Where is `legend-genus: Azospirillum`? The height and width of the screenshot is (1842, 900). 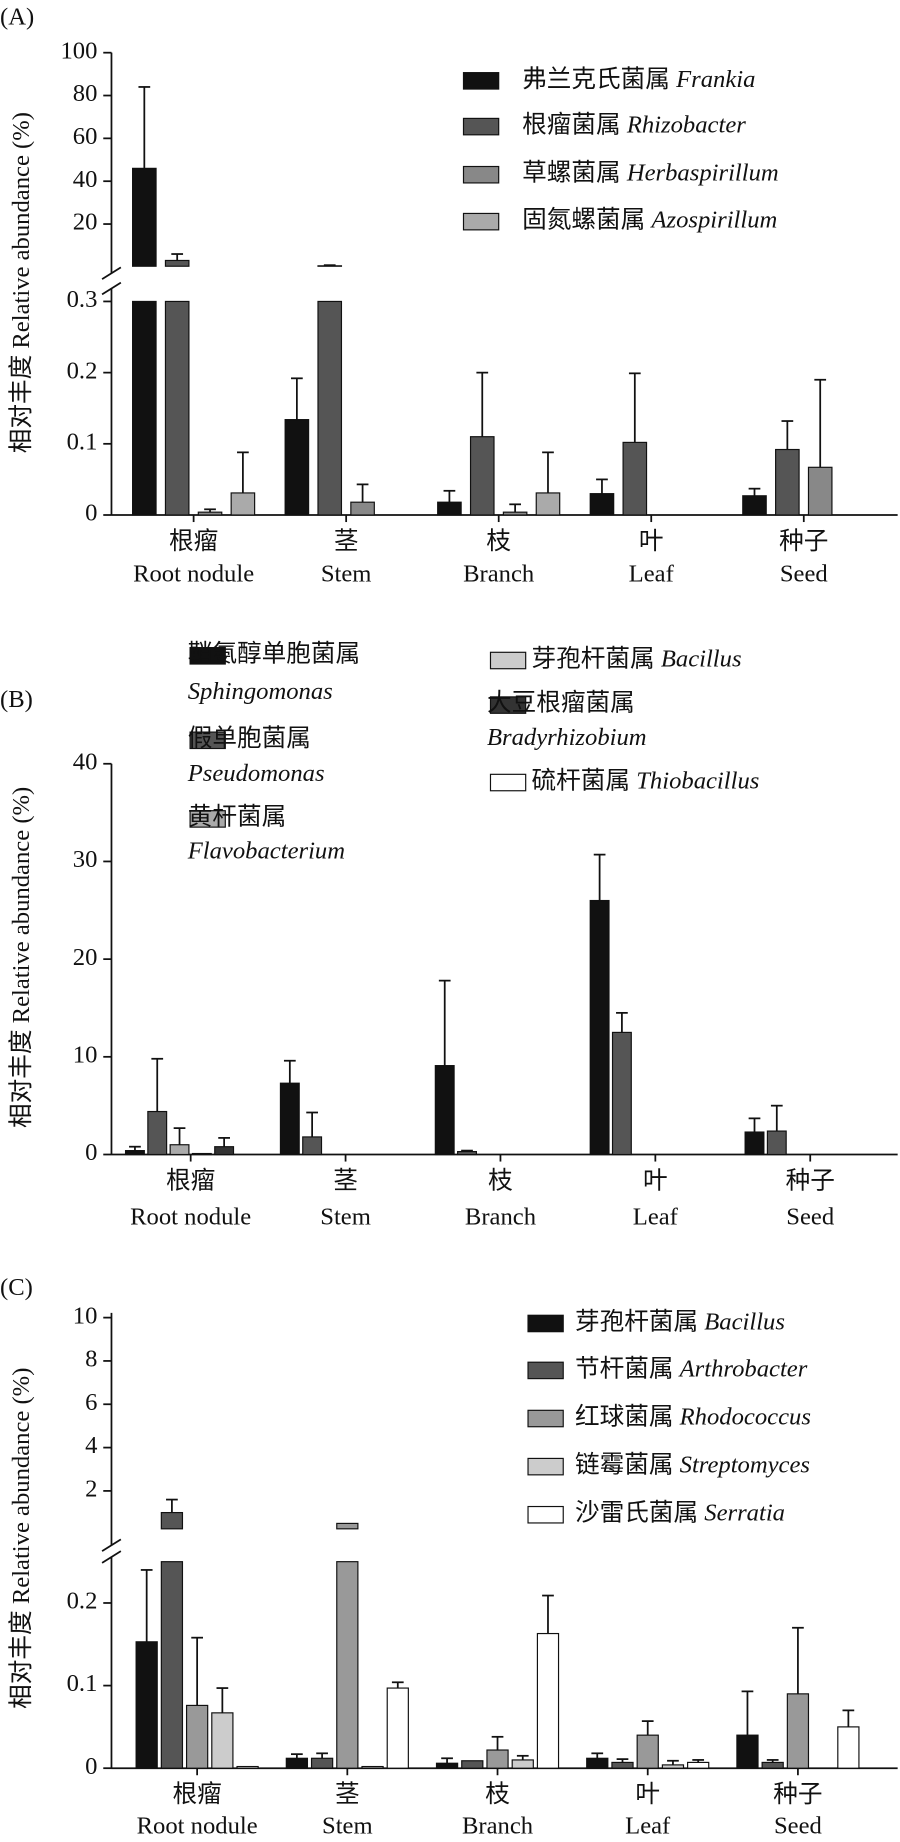
legend-genus: Azospirillum is located at coordinates (713, 219).